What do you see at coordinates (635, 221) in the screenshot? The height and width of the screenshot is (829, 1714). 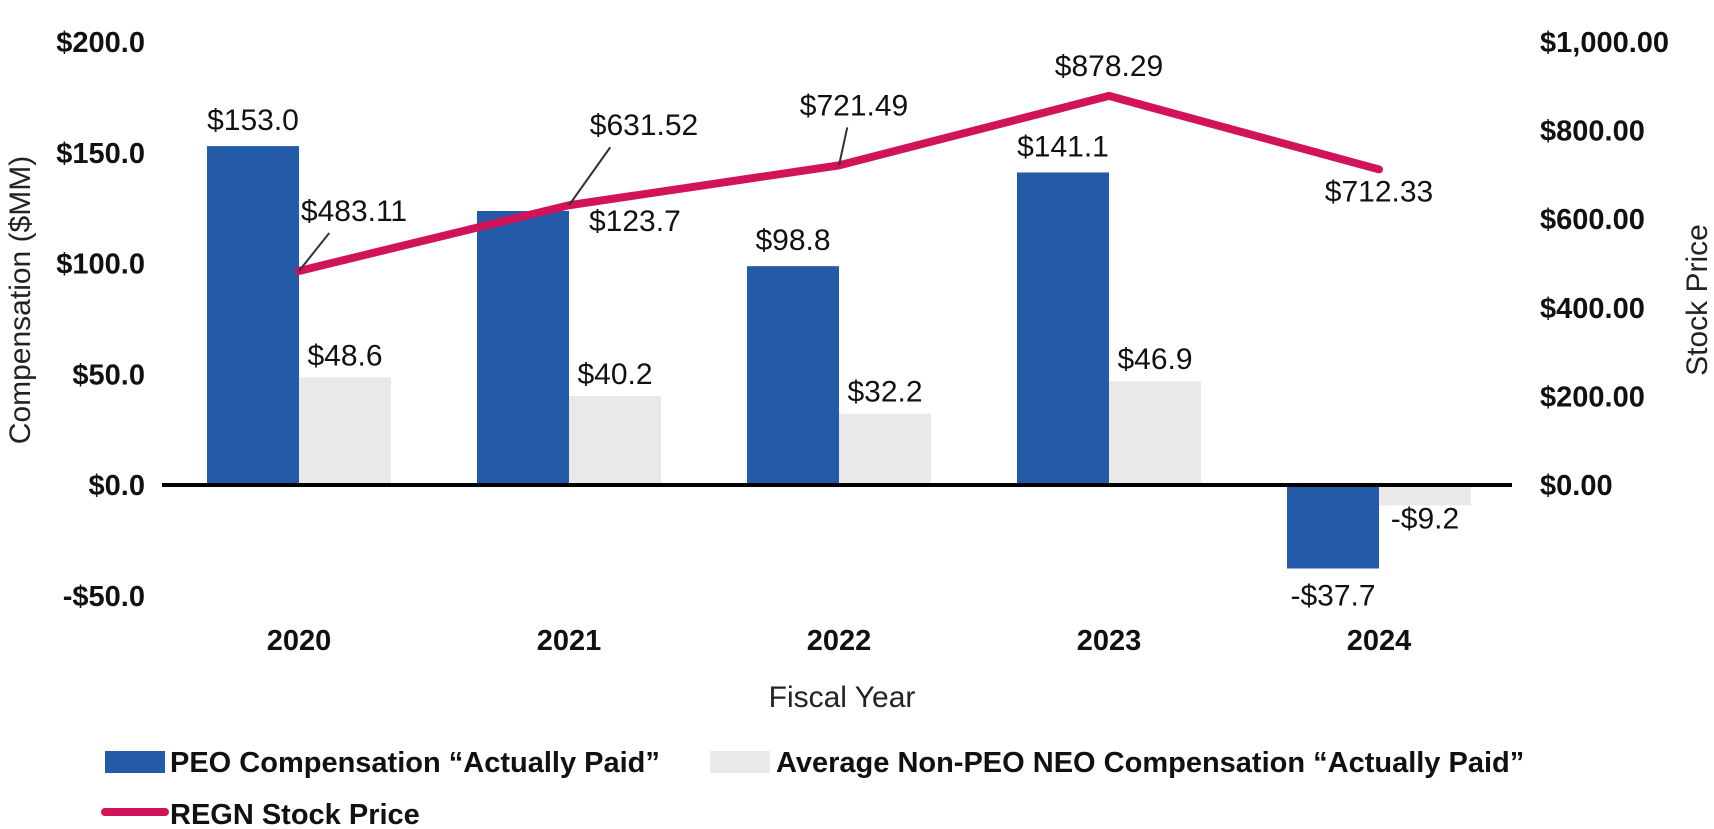 I see `peo-data-label: $123.7` at bounding box center [635, 221].